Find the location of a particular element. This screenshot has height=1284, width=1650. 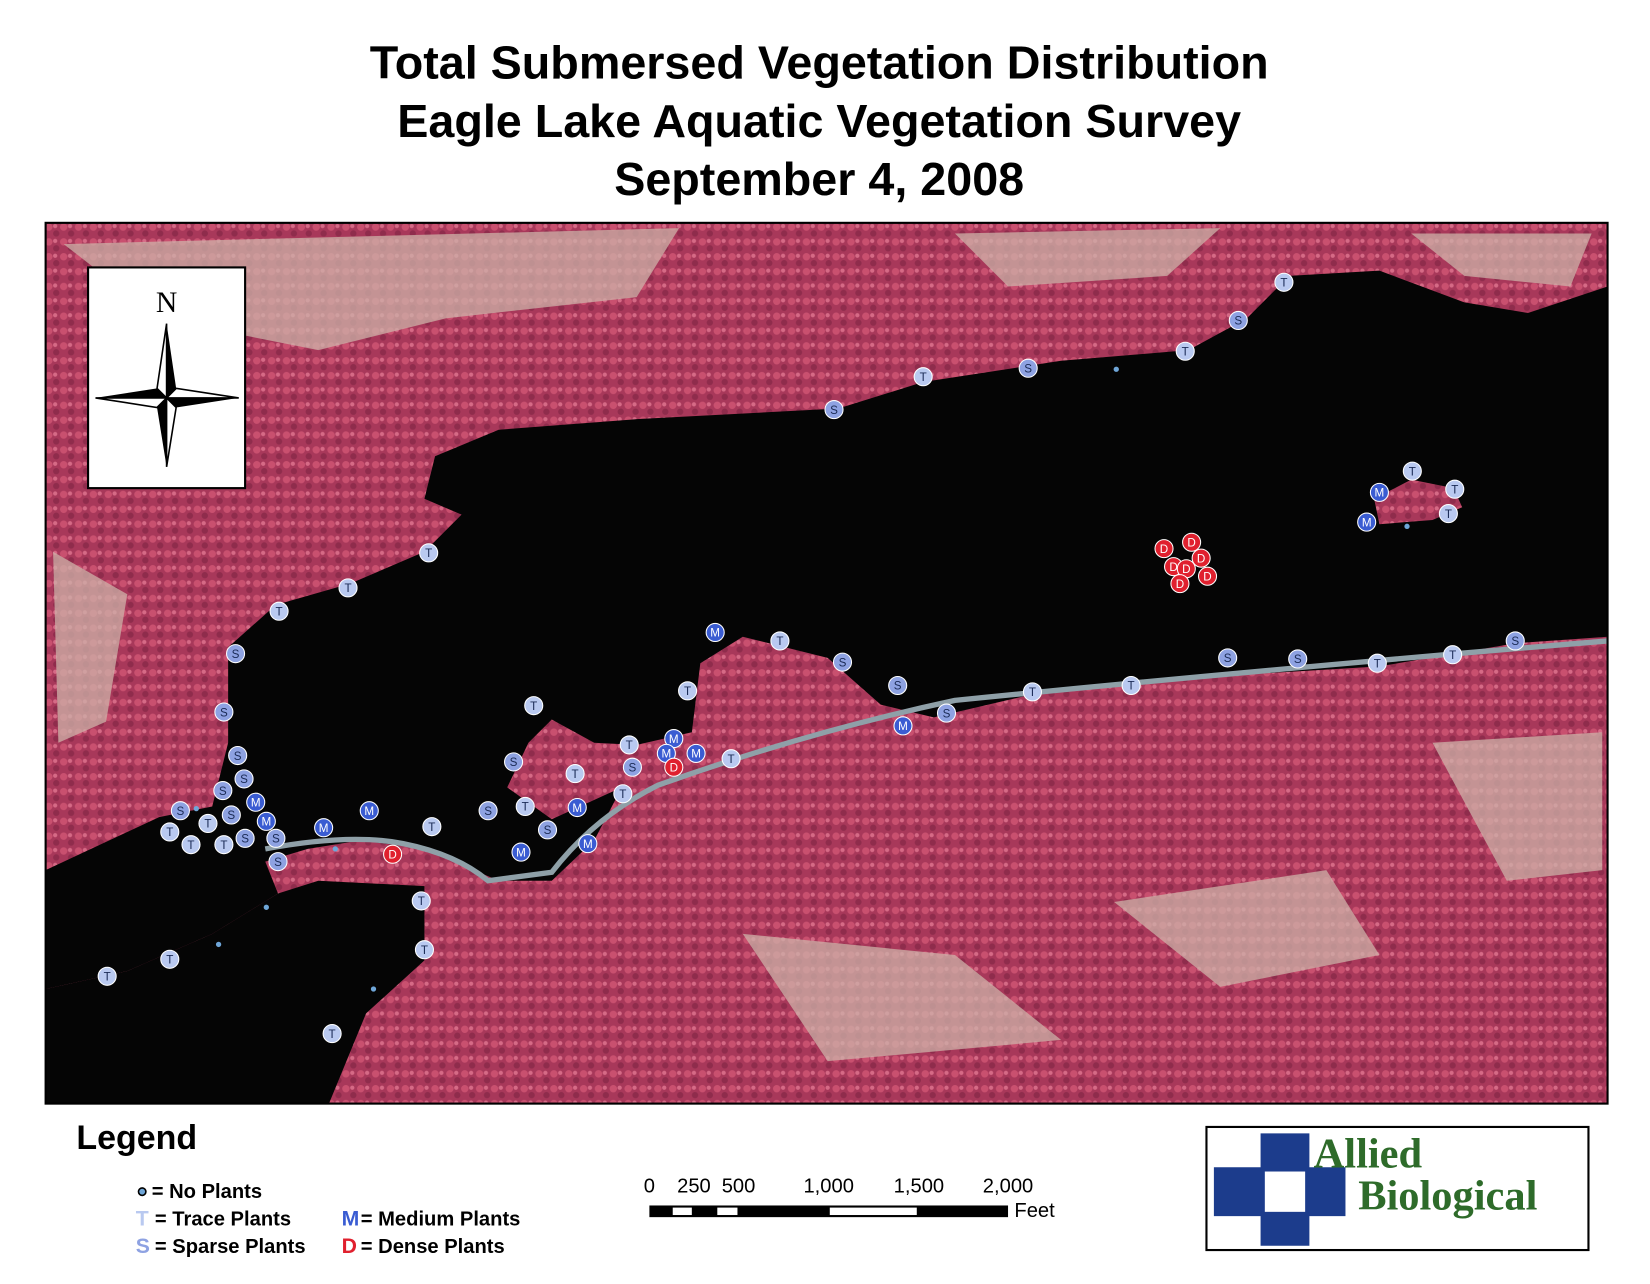

legend-label: = Sparse Plants is located at coordinates (230, 1247).